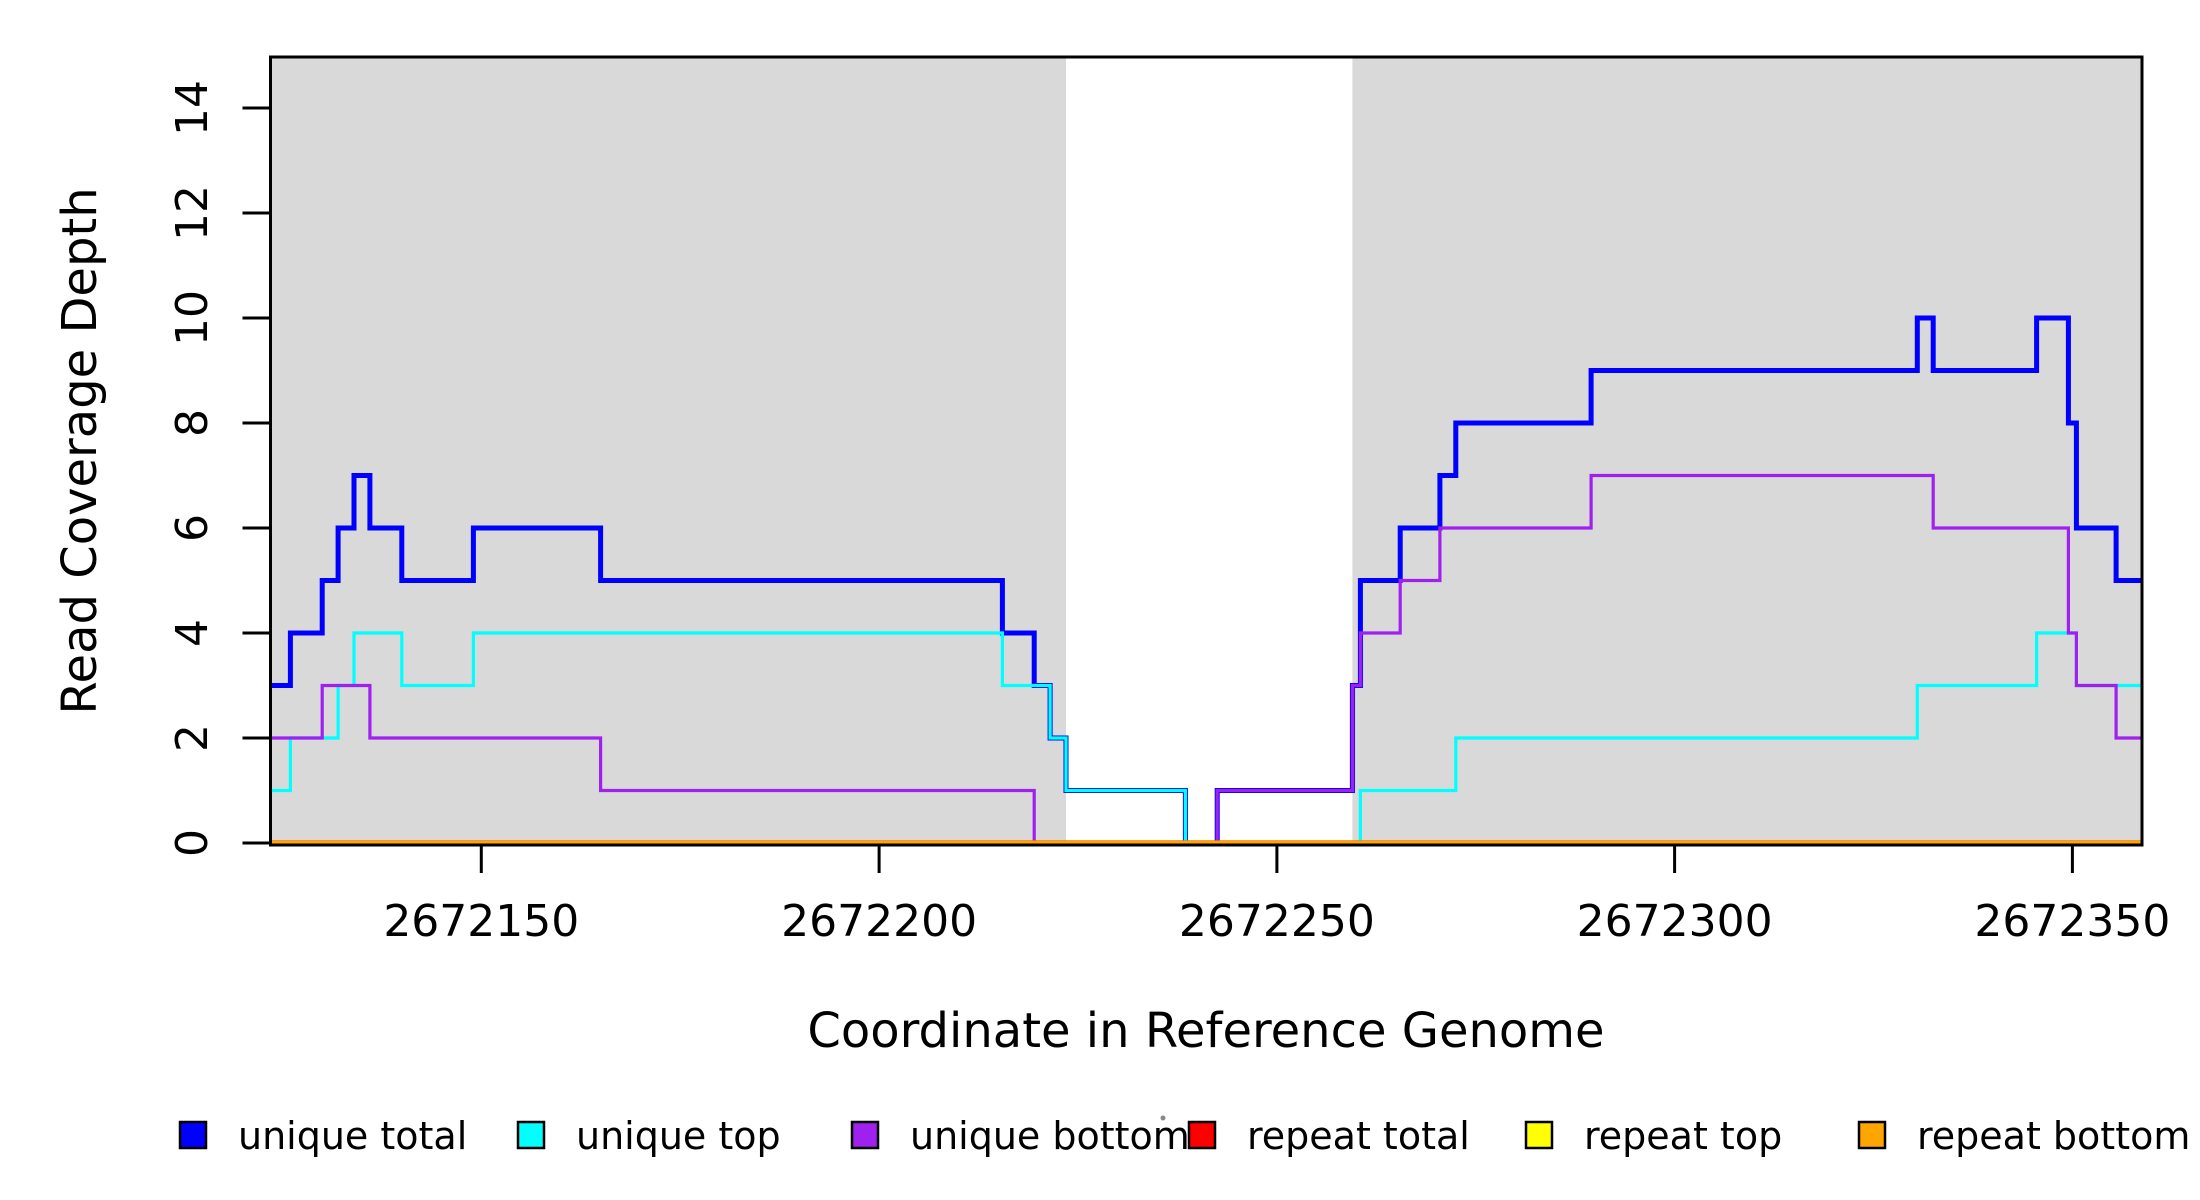 The width and height of the screenshot is (2200, 1200). I want to click on legend-item-repeat-bottom: repeat bottom, so click(2023, 1136).